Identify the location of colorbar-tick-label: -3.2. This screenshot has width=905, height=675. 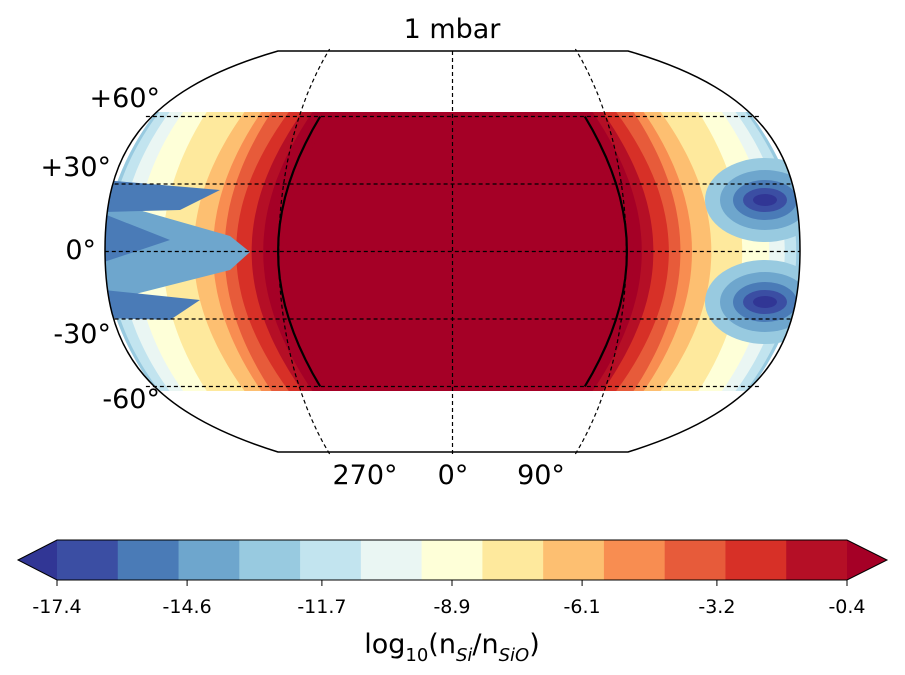
(716, 607).